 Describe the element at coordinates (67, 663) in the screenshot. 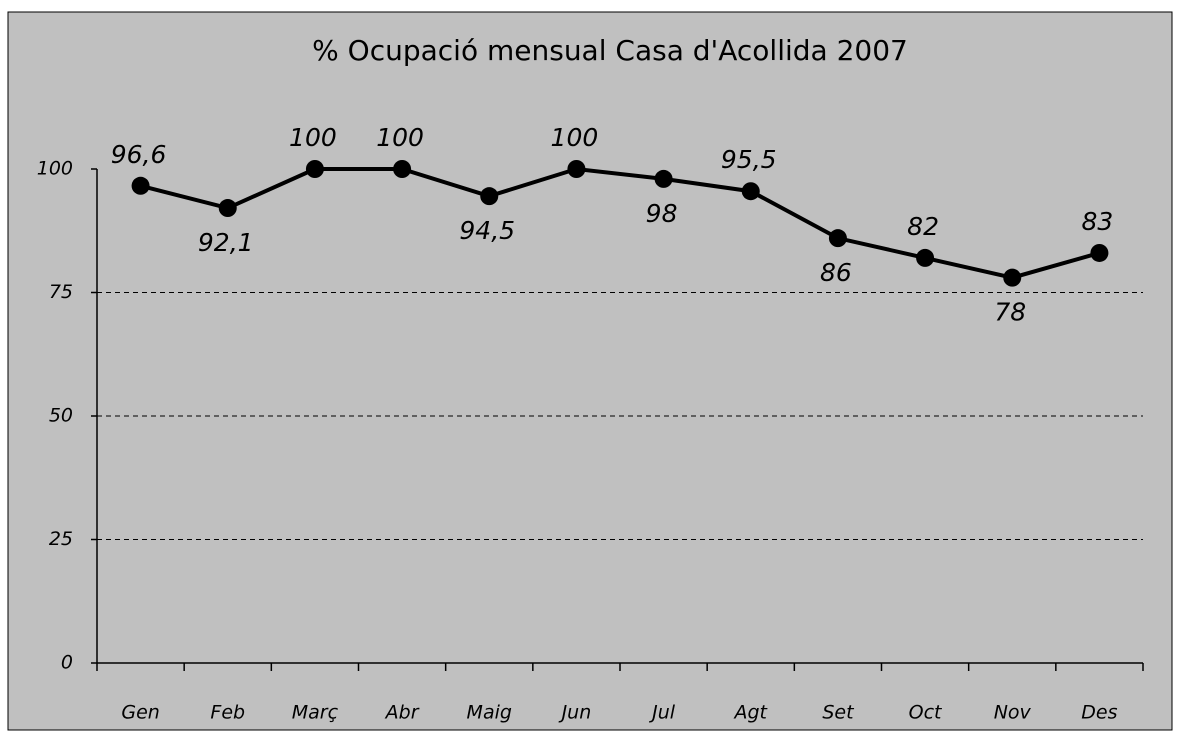

I see `y-tick-label: 0` at that location.